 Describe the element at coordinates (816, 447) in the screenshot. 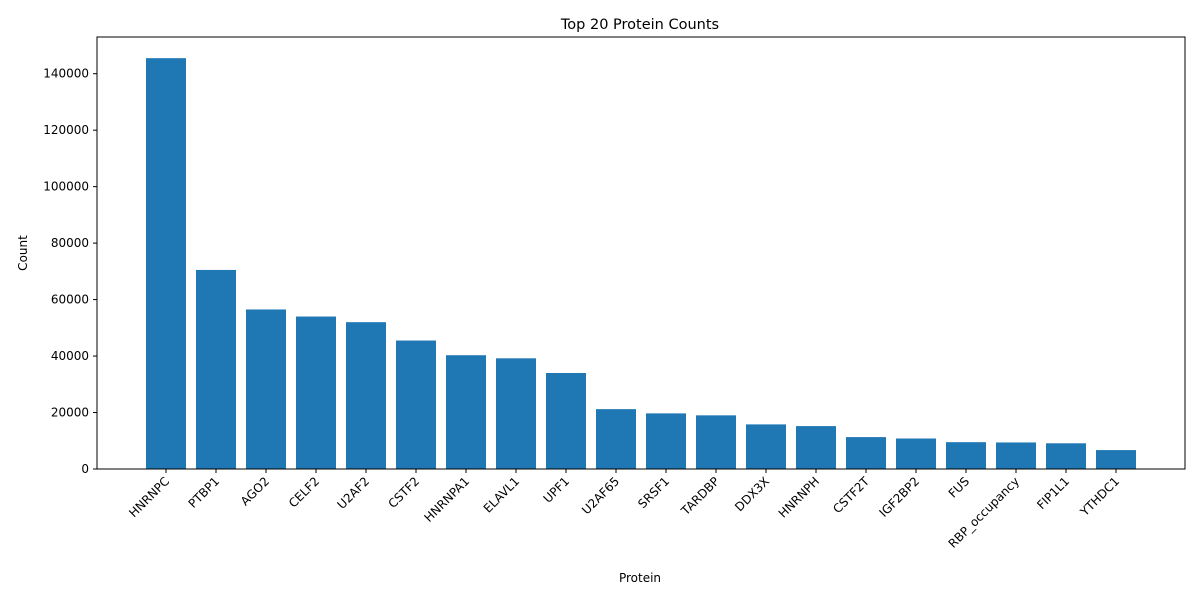

I see `bar-hnrnph` at that location.